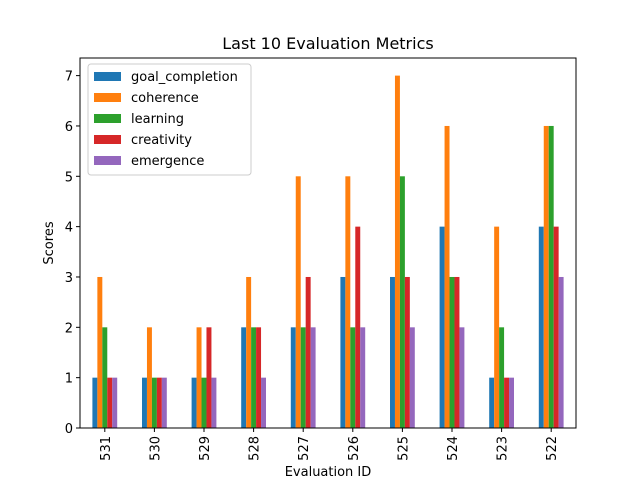 The height and width of the screenshot is (480, 640). What do you see at coordinates (304, 448) in the screenshot?
I see `x-tick-label: 527` at bounding box center [304, 448].